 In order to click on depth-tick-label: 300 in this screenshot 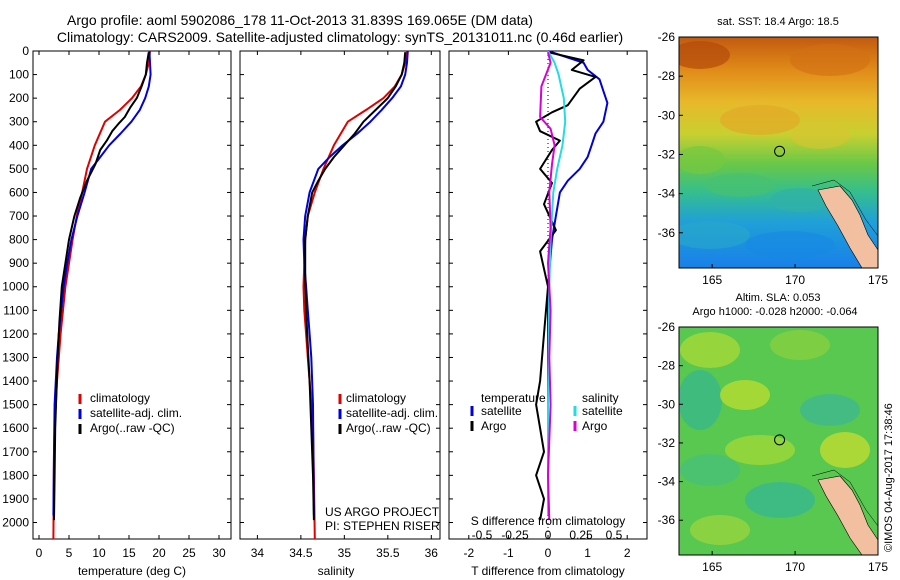, I will do `click(19, 122)`.